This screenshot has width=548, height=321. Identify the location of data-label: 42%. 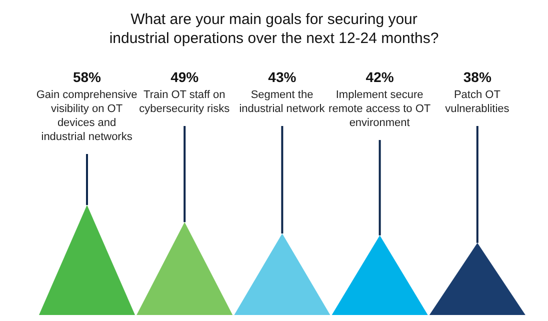
(380, 77).